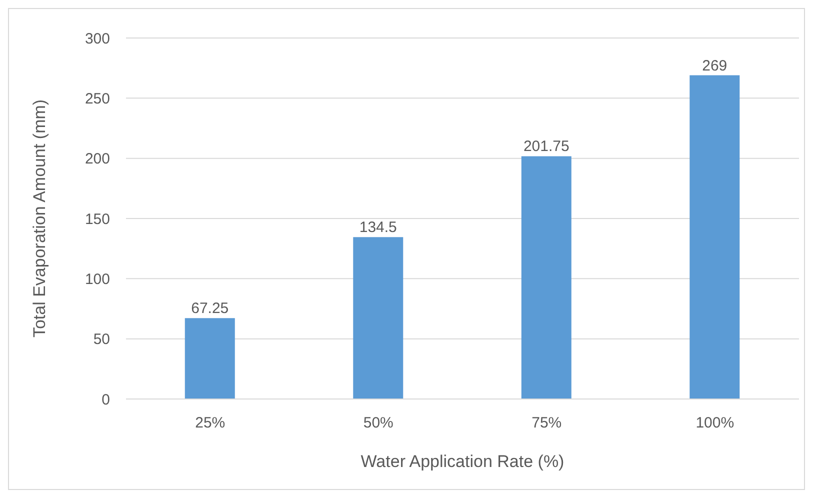 The width and height of the screenshot is (813, 498). Describe the element at coordinates (40, 218) in the screenshot. I see `y-axis-title: Total Evaporation Amount (mm)` at that location.